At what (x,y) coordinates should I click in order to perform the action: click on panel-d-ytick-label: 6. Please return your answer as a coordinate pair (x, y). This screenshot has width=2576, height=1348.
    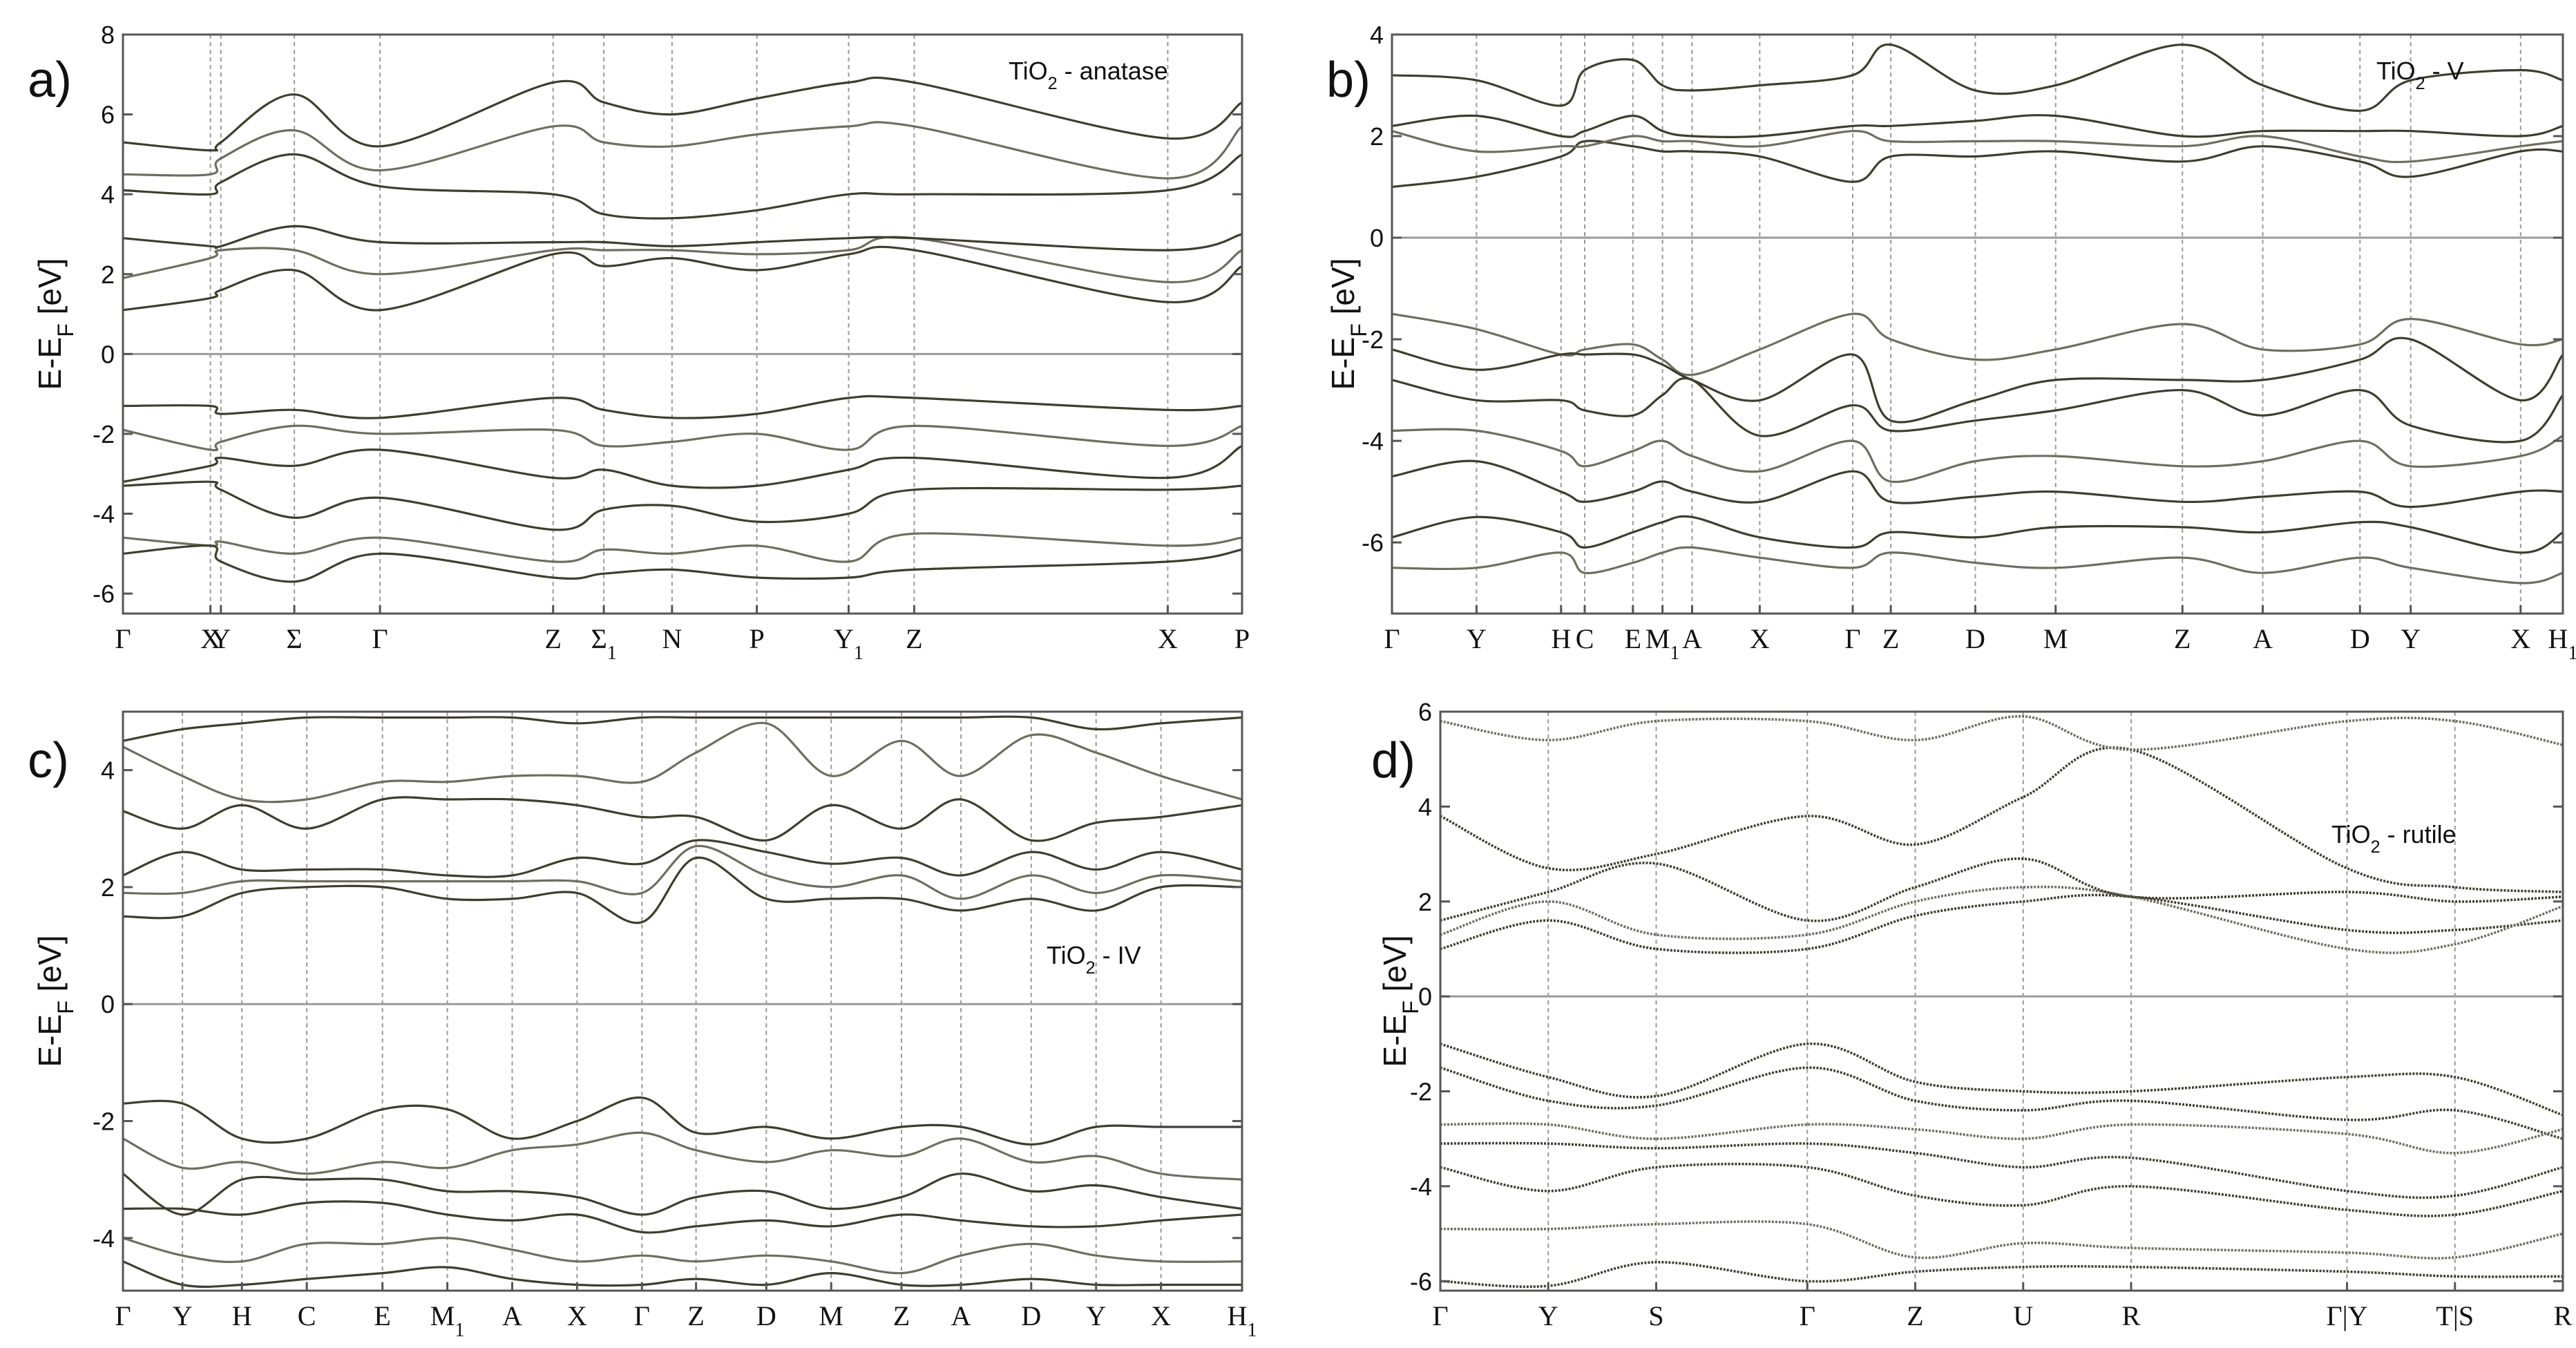
    Looking at the image, I should click on (1425, 712).